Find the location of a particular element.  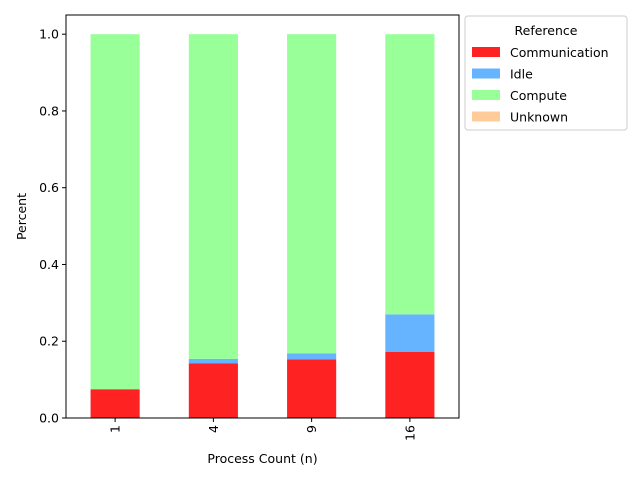

legend: Reference Communication Idle Compute Unknown is located at coordinates (546, 73).